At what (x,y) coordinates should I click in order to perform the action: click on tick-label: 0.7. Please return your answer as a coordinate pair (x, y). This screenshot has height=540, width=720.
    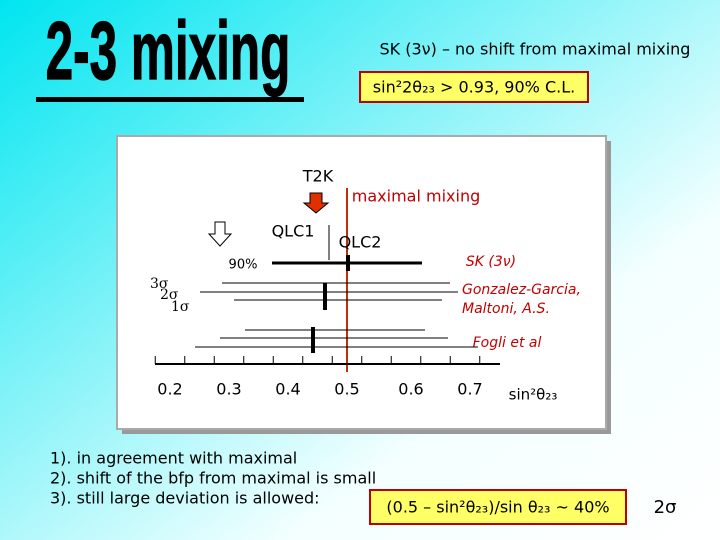
    Looking at the image, I should click on (469, 389).